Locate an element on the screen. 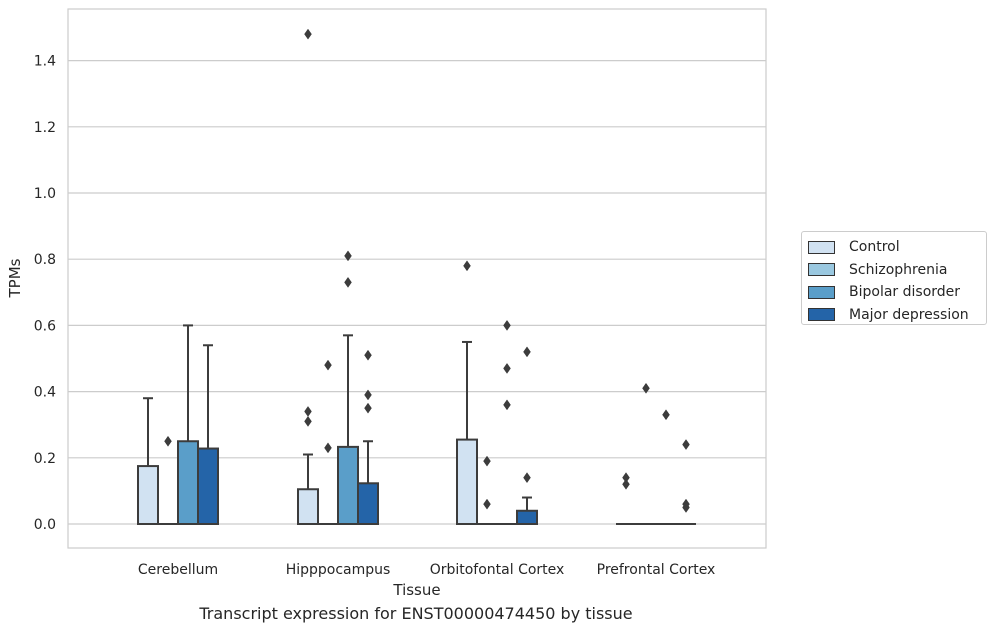 The width and height of the screenshot is (997, 634). y-tick-label: 0.2 is located at coordinates (45, 459).